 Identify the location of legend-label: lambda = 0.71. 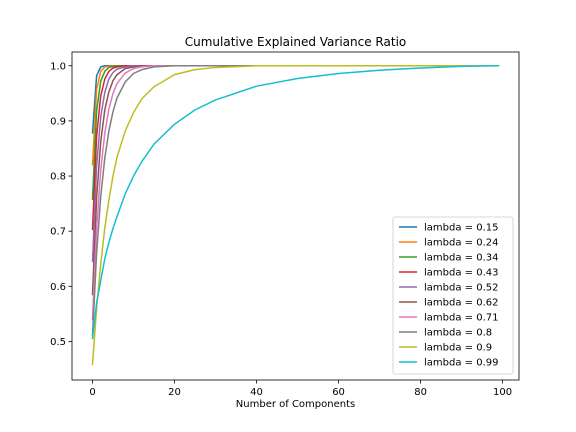
(461, 318).